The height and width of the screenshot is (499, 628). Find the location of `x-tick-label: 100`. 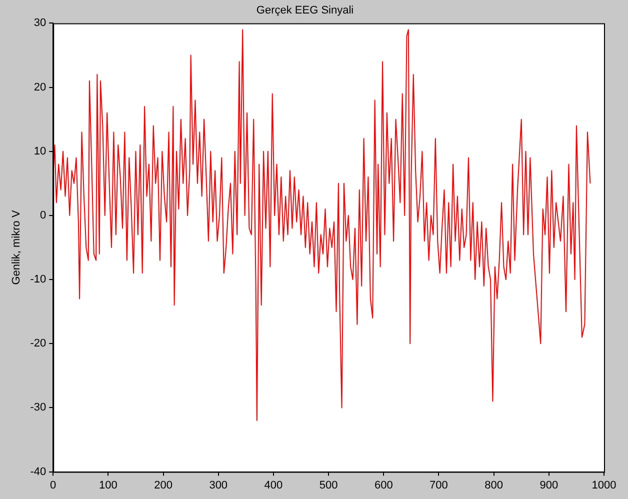

x-tick-label: 100 is located at coordinates (108, 485).